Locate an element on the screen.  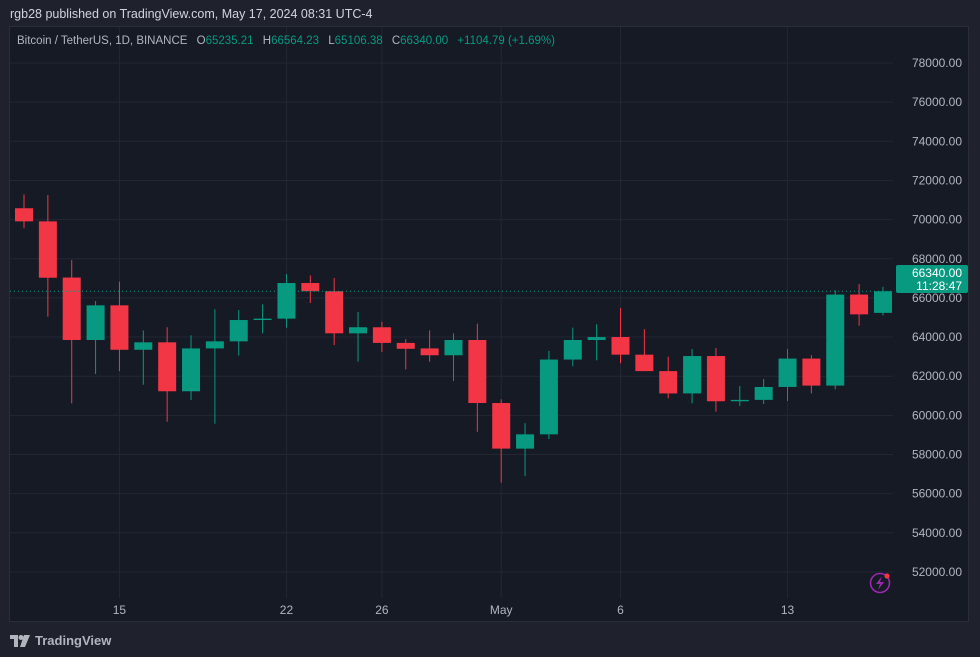
price-badge-bg is located at coordinates (932, 279).